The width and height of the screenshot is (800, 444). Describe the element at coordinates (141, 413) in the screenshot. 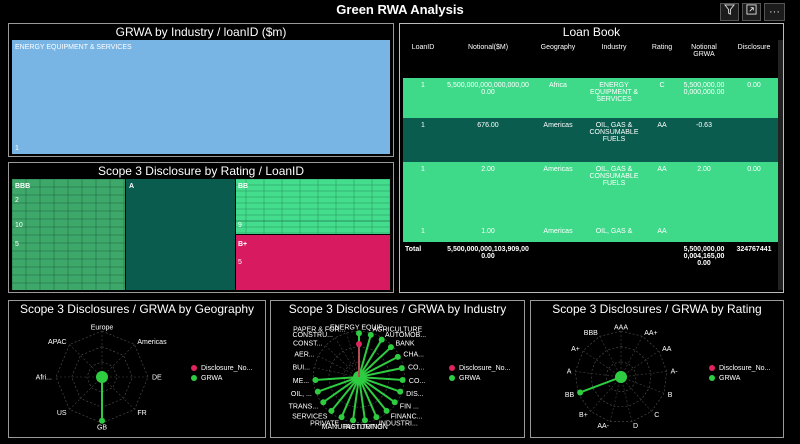

I see `radar-label: FR` at that location.